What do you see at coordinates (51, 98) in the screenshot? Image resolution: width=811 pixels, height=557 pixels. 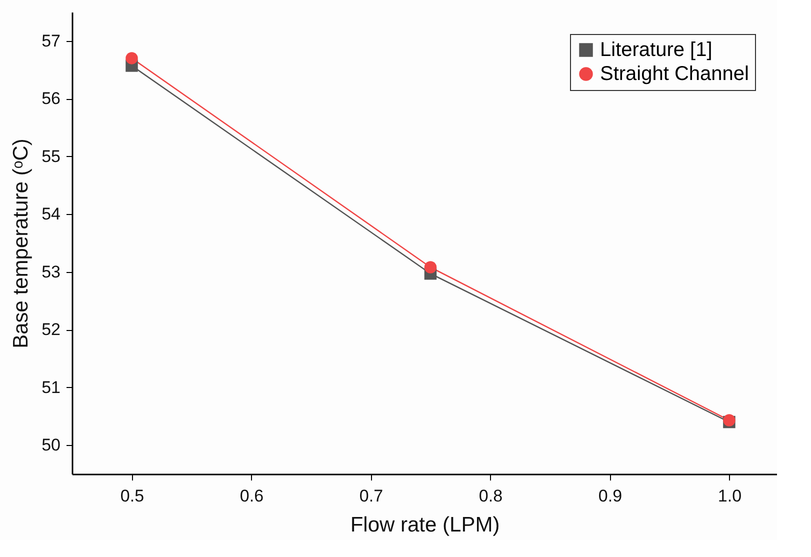 I see `y-tick-label: 56` at bounding box center [51, 98].